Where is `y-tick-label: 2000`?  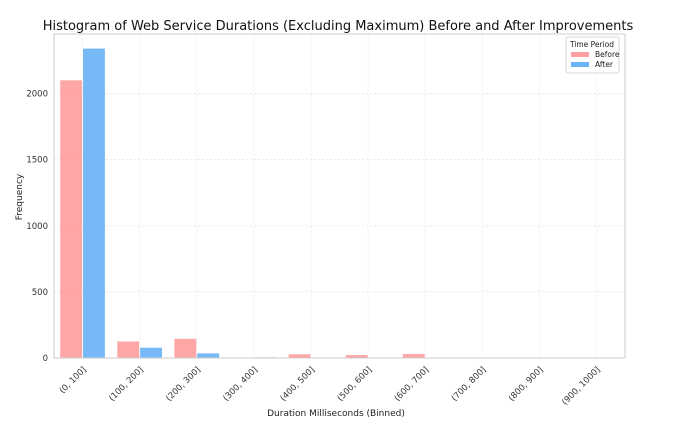
y-tick-label: 2000 is located at coordinates (37, 95).